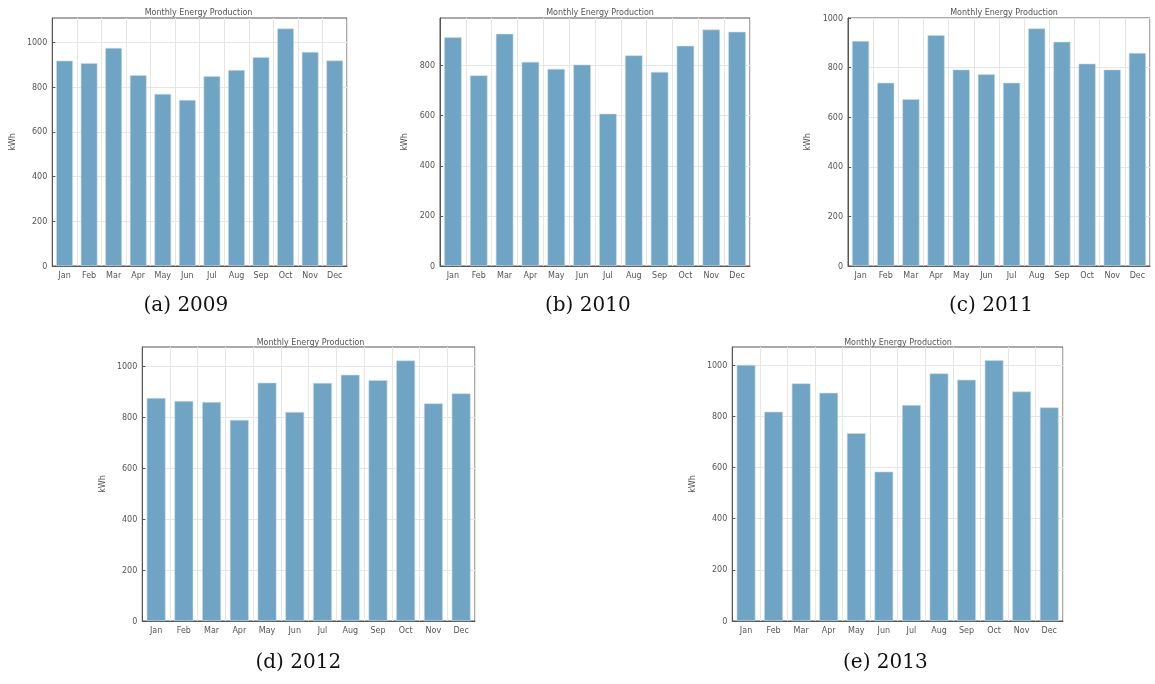  What do you see at coordinates (89, 275) in the screenshot?
I see `x-tick-label: Feb` at bounding box center [89, 275].